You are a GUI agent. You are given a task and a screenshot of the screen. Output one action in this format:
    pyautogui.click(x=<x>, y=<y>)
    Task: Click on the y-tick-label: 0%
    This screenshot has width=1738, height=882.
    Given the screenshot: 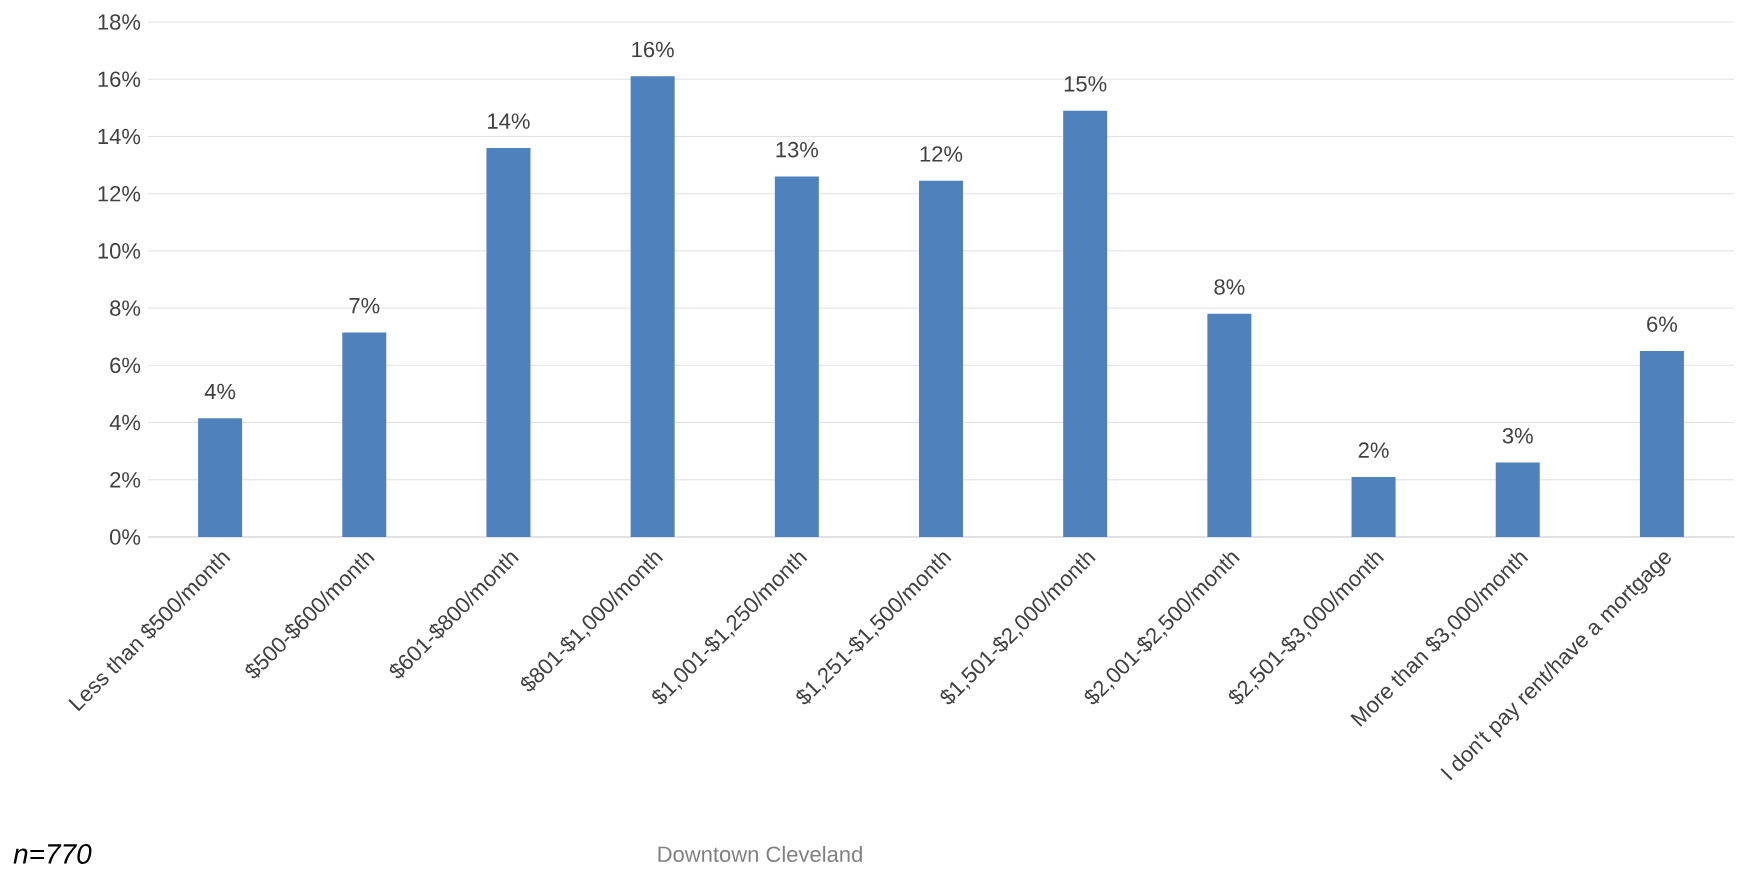 What is the action you would take?
    pyautogui.click(x=125, y=537)
    